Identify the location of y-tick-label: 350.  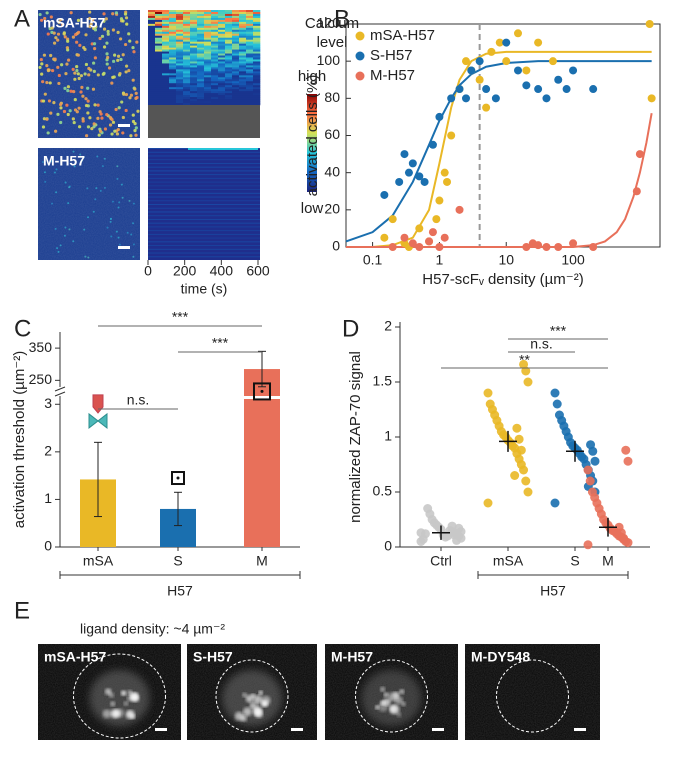
(41, 347).